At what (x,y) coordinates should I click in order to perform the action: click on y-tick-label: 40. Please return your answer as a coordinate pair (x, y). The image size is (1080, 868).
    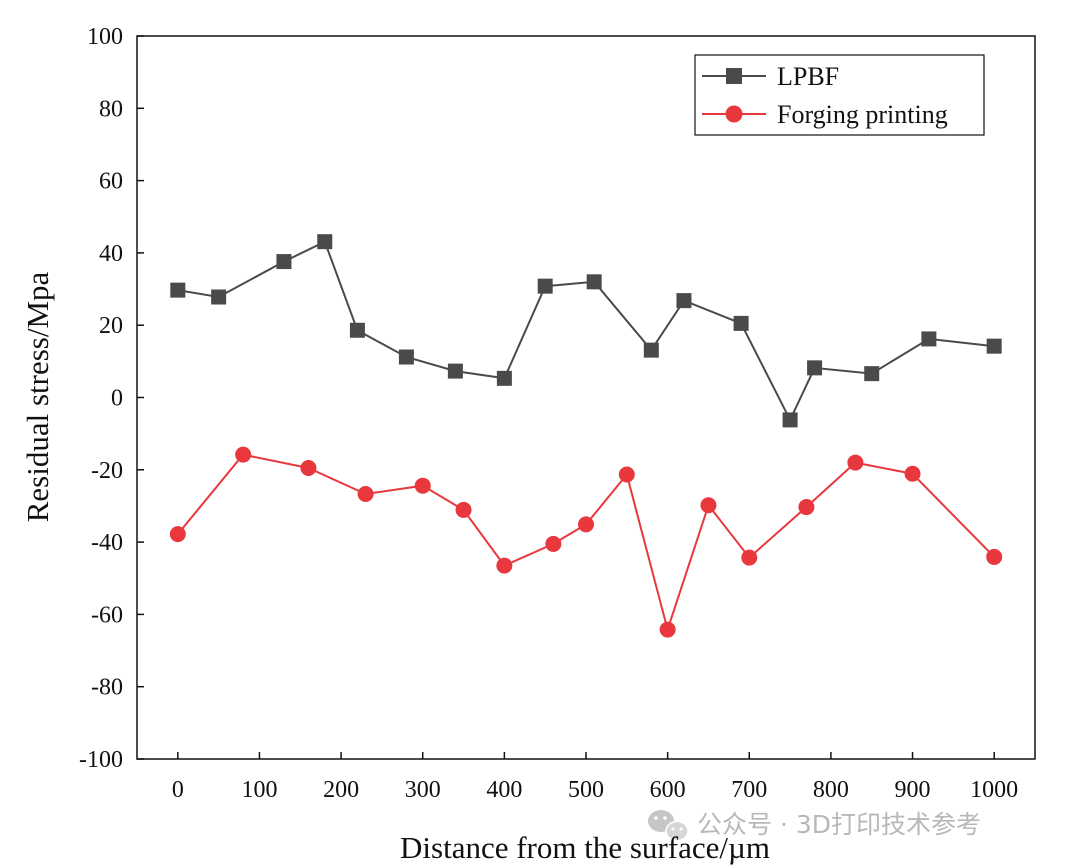
    Looking at the image, I should click on (111, 254).